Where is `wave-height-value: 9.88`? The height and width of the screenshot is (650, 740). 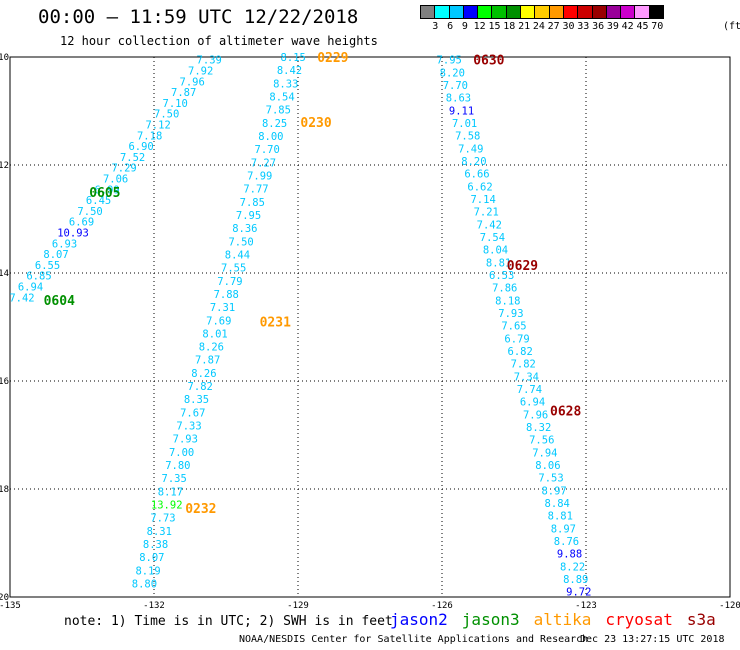 wave-height-value: 9.88 is located at coordinates (569, 555).